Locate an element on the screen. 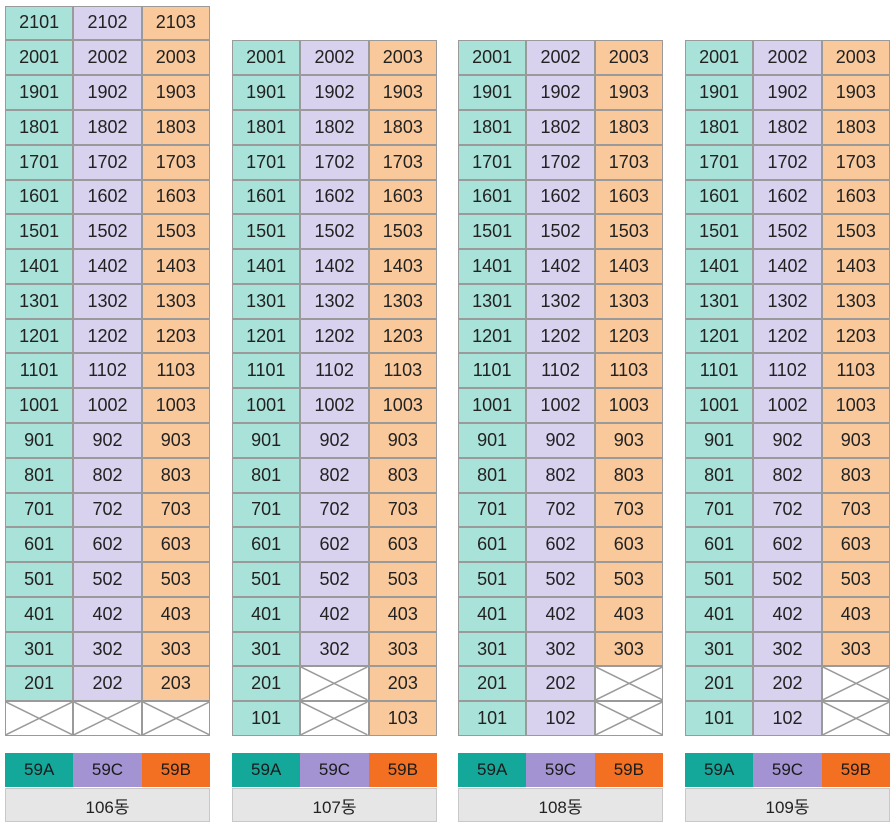 The height and width of the screenshot is (828, 891). unit-cell: 1802 is located at coordinates (334, 127).